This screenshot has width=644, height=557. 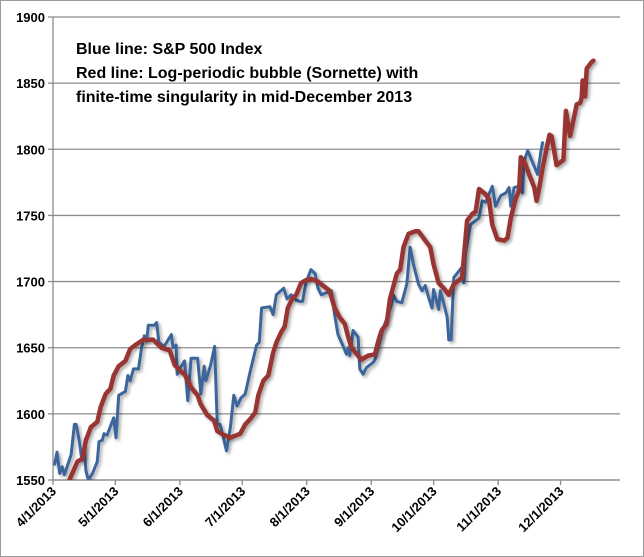 I want to click on y-tick-label: 1800, so click(x=30, y=149).